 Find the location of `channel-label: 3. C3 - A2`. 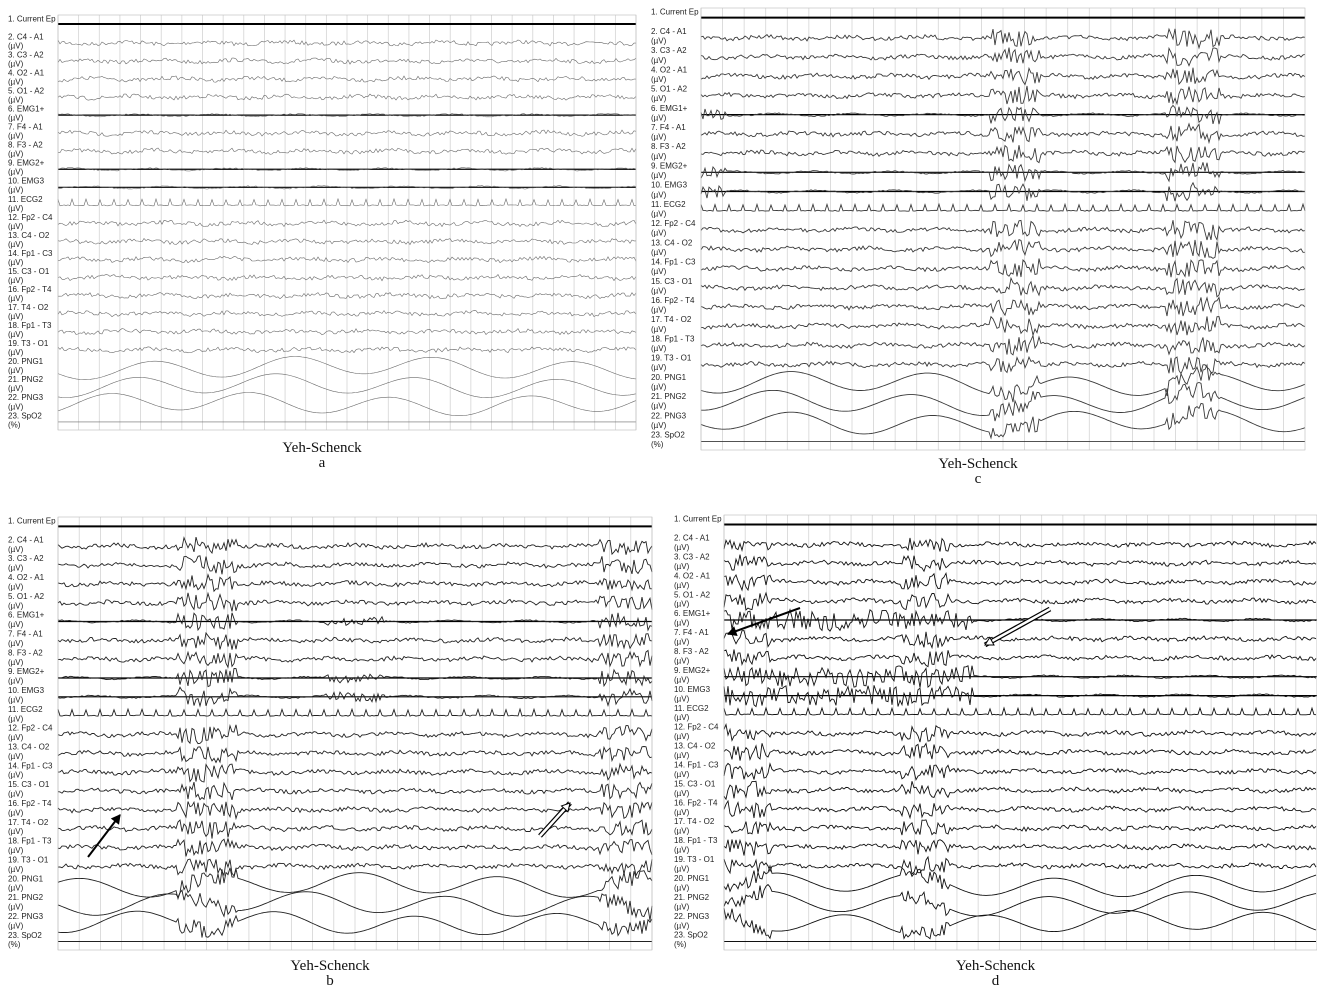

channel-label: 3. C3 - A2 is located at coordinates (669, 50).